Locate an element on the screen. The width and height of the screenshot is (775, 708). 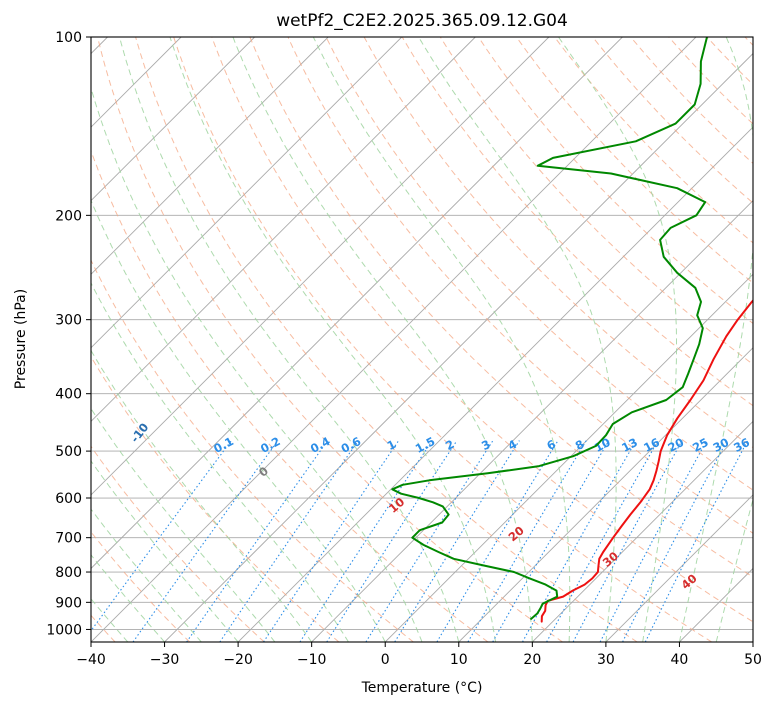
x-tick-label: −10 is located at coordinates (312, 660).